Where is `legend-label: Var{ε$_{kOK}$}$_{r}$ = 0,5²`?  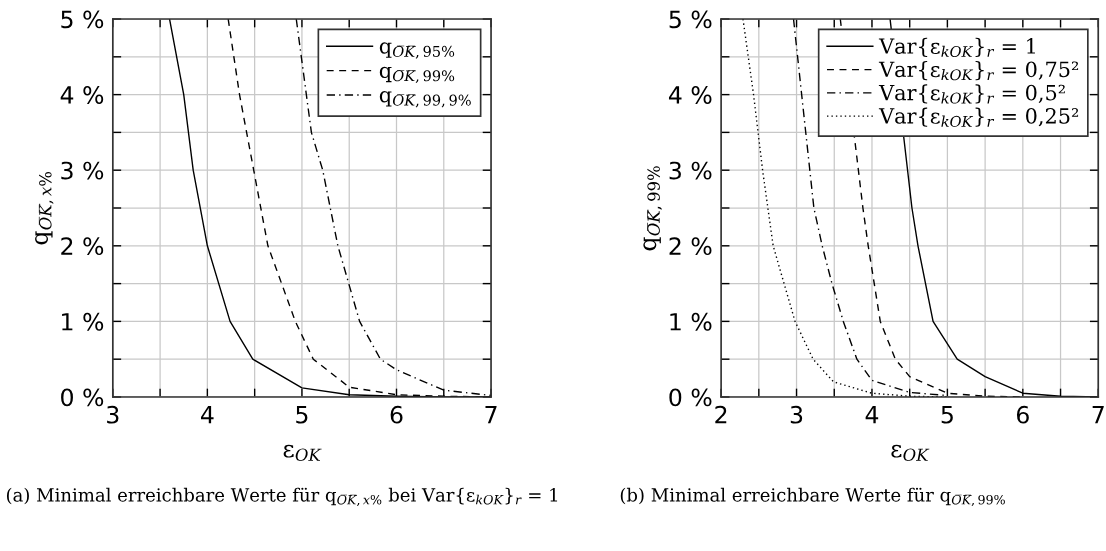
legend-label: Var{ε$_{kOK}$}$_{r}$ = 0,5² is located at coordinates (971, 94).